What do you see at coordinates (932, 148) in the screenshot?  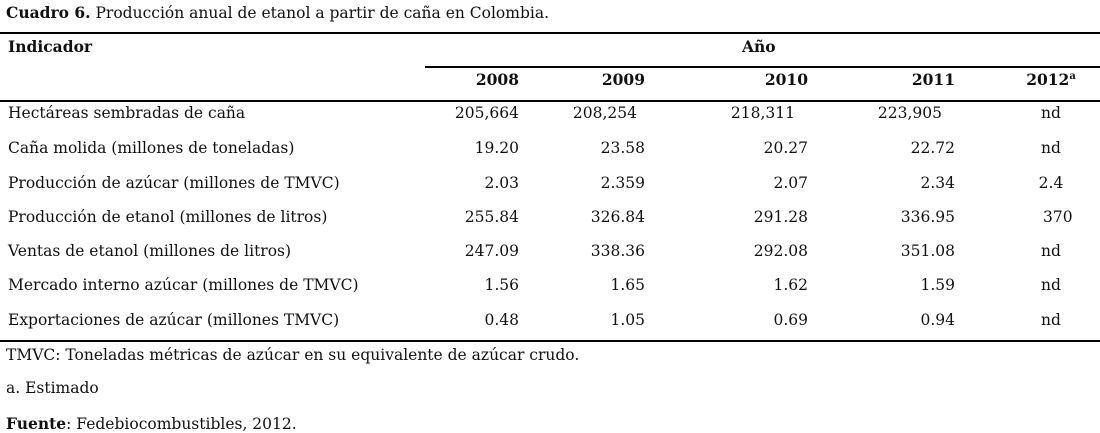 I see `cell-value: 22.72` at bounding box center [932, 148].